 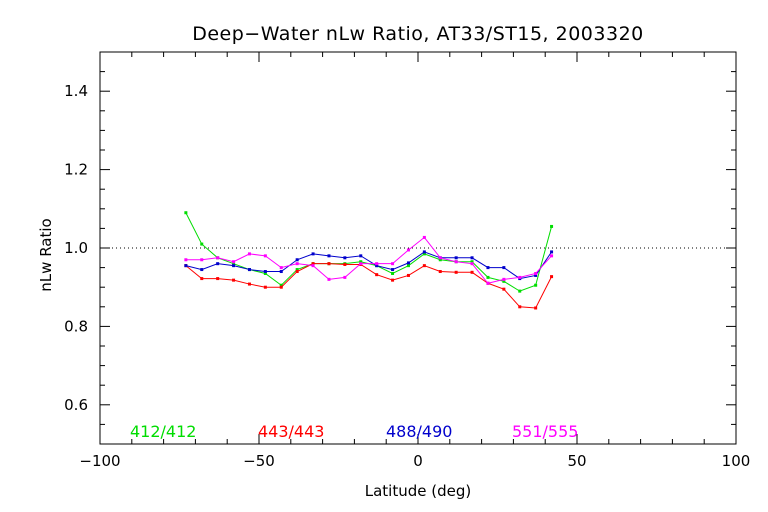 What do you see at coordinates (545, 431) in the screenshot?
I see `legend-item: 551/555` at bounding box center [545, 431].